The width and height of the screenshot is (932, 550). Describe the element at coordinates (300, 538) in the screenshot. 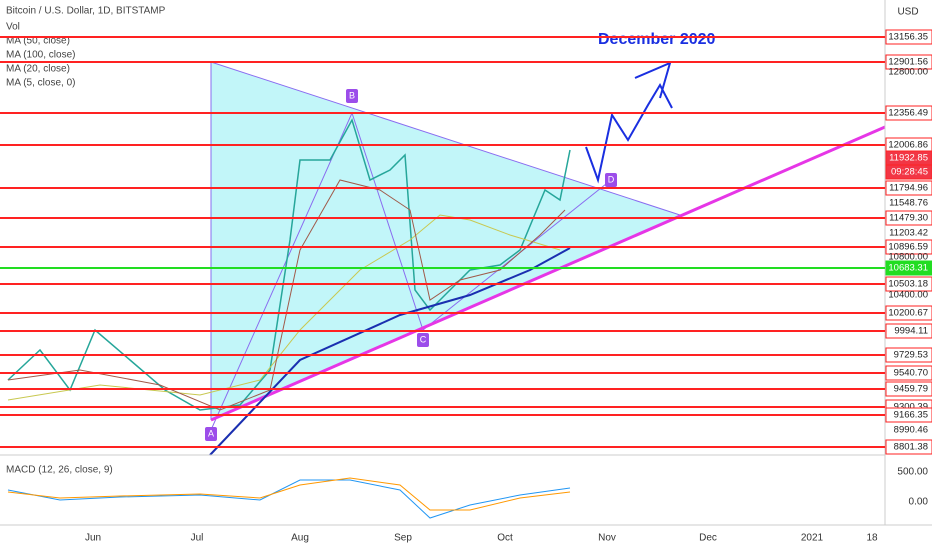

I see `time-label: Aug` at that location.